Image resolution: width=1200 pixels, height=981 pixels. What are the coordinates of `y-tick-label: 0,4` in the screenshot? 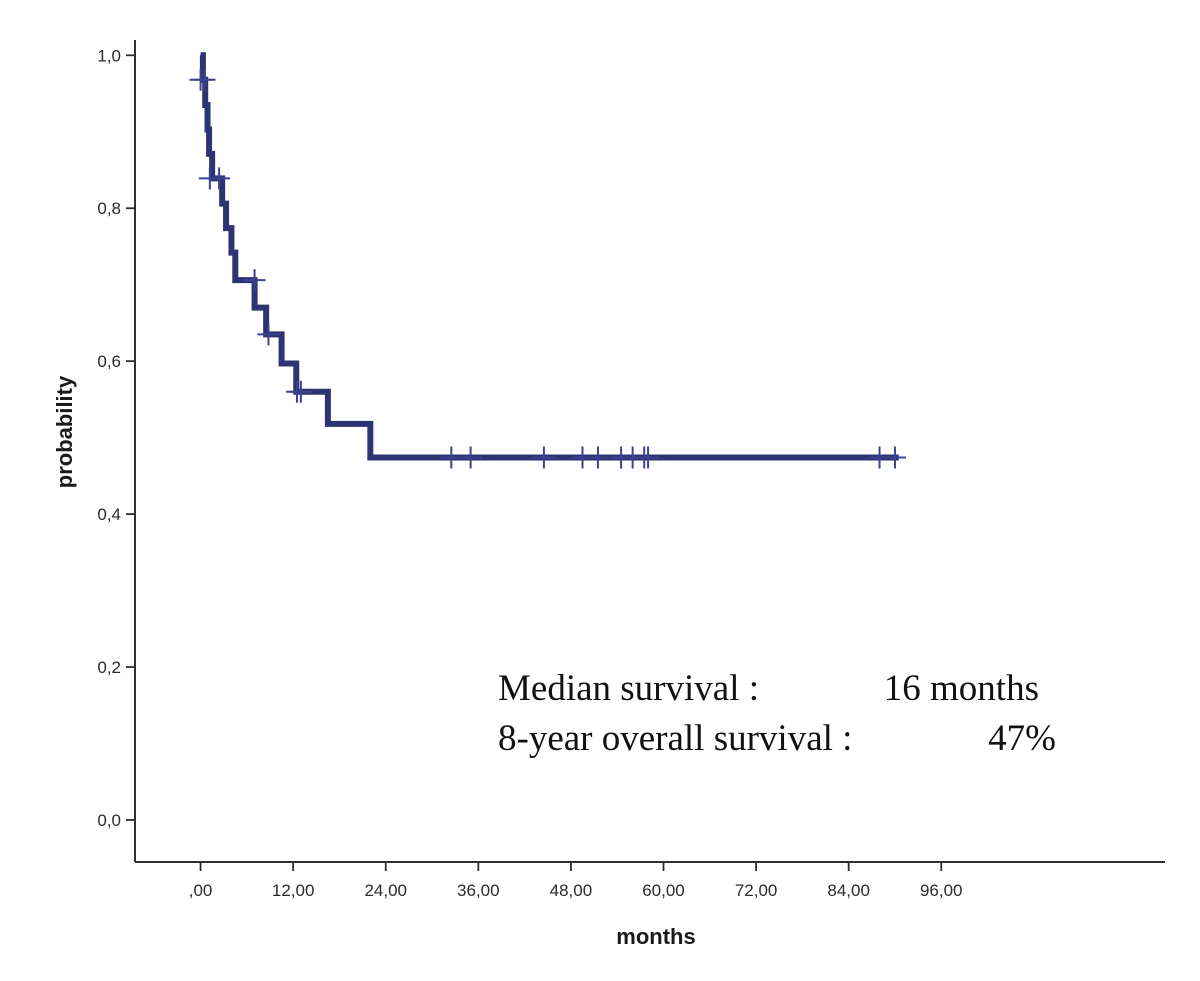 It's located at (109, 514).